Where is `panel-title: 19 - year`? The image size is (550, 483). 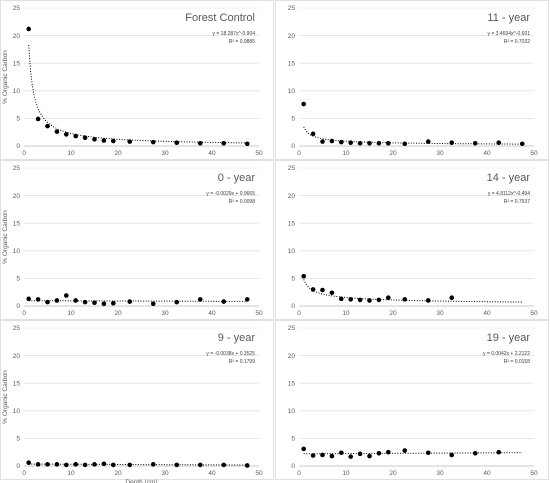
panel-title: 19 - year is located at coordinates (509, 338).